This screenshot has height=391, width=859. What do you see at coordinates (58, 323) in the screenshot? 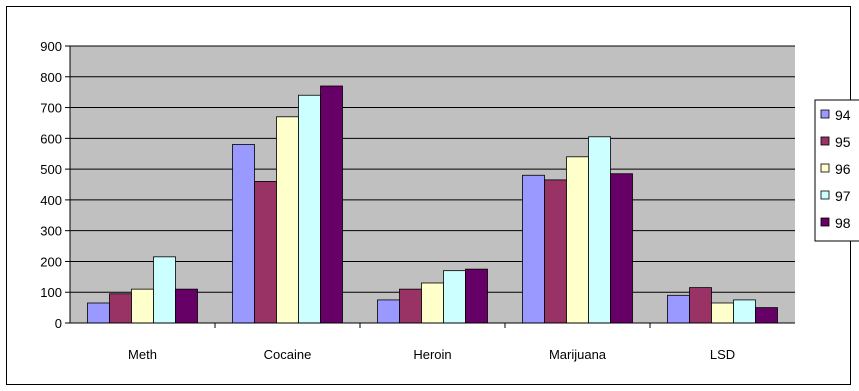
I see `y-tick-label: 0` at bounding box center [58, 323].